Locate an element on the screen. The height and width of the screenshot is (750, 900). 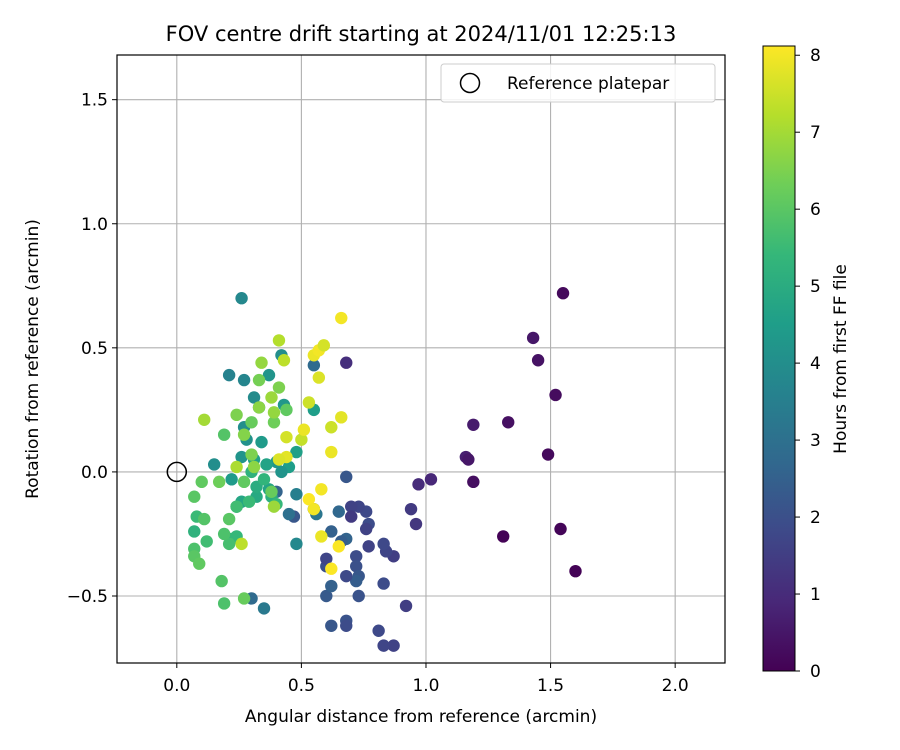
x-tick-label: 0.0 is located at coordinates (176, 686).